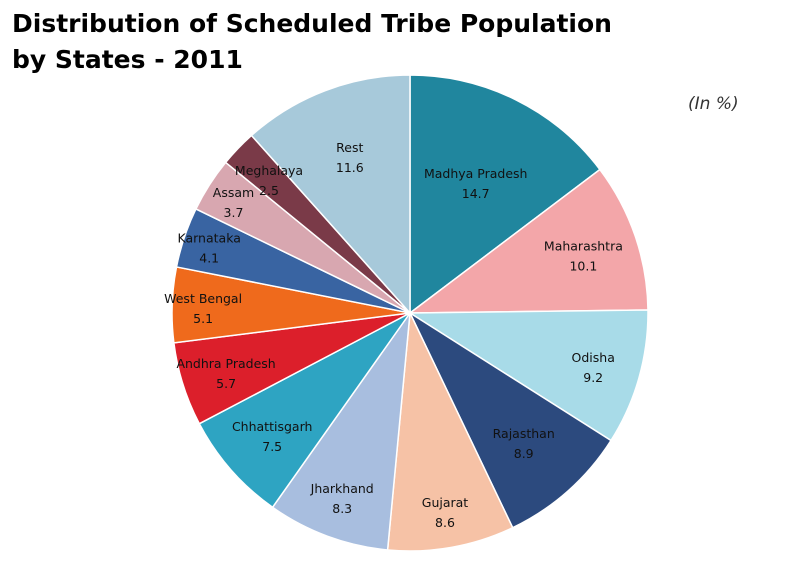  Describe the element at coordinates (528, 241) in the screenshot. I see `pie-slice-maharashtra` at that location.